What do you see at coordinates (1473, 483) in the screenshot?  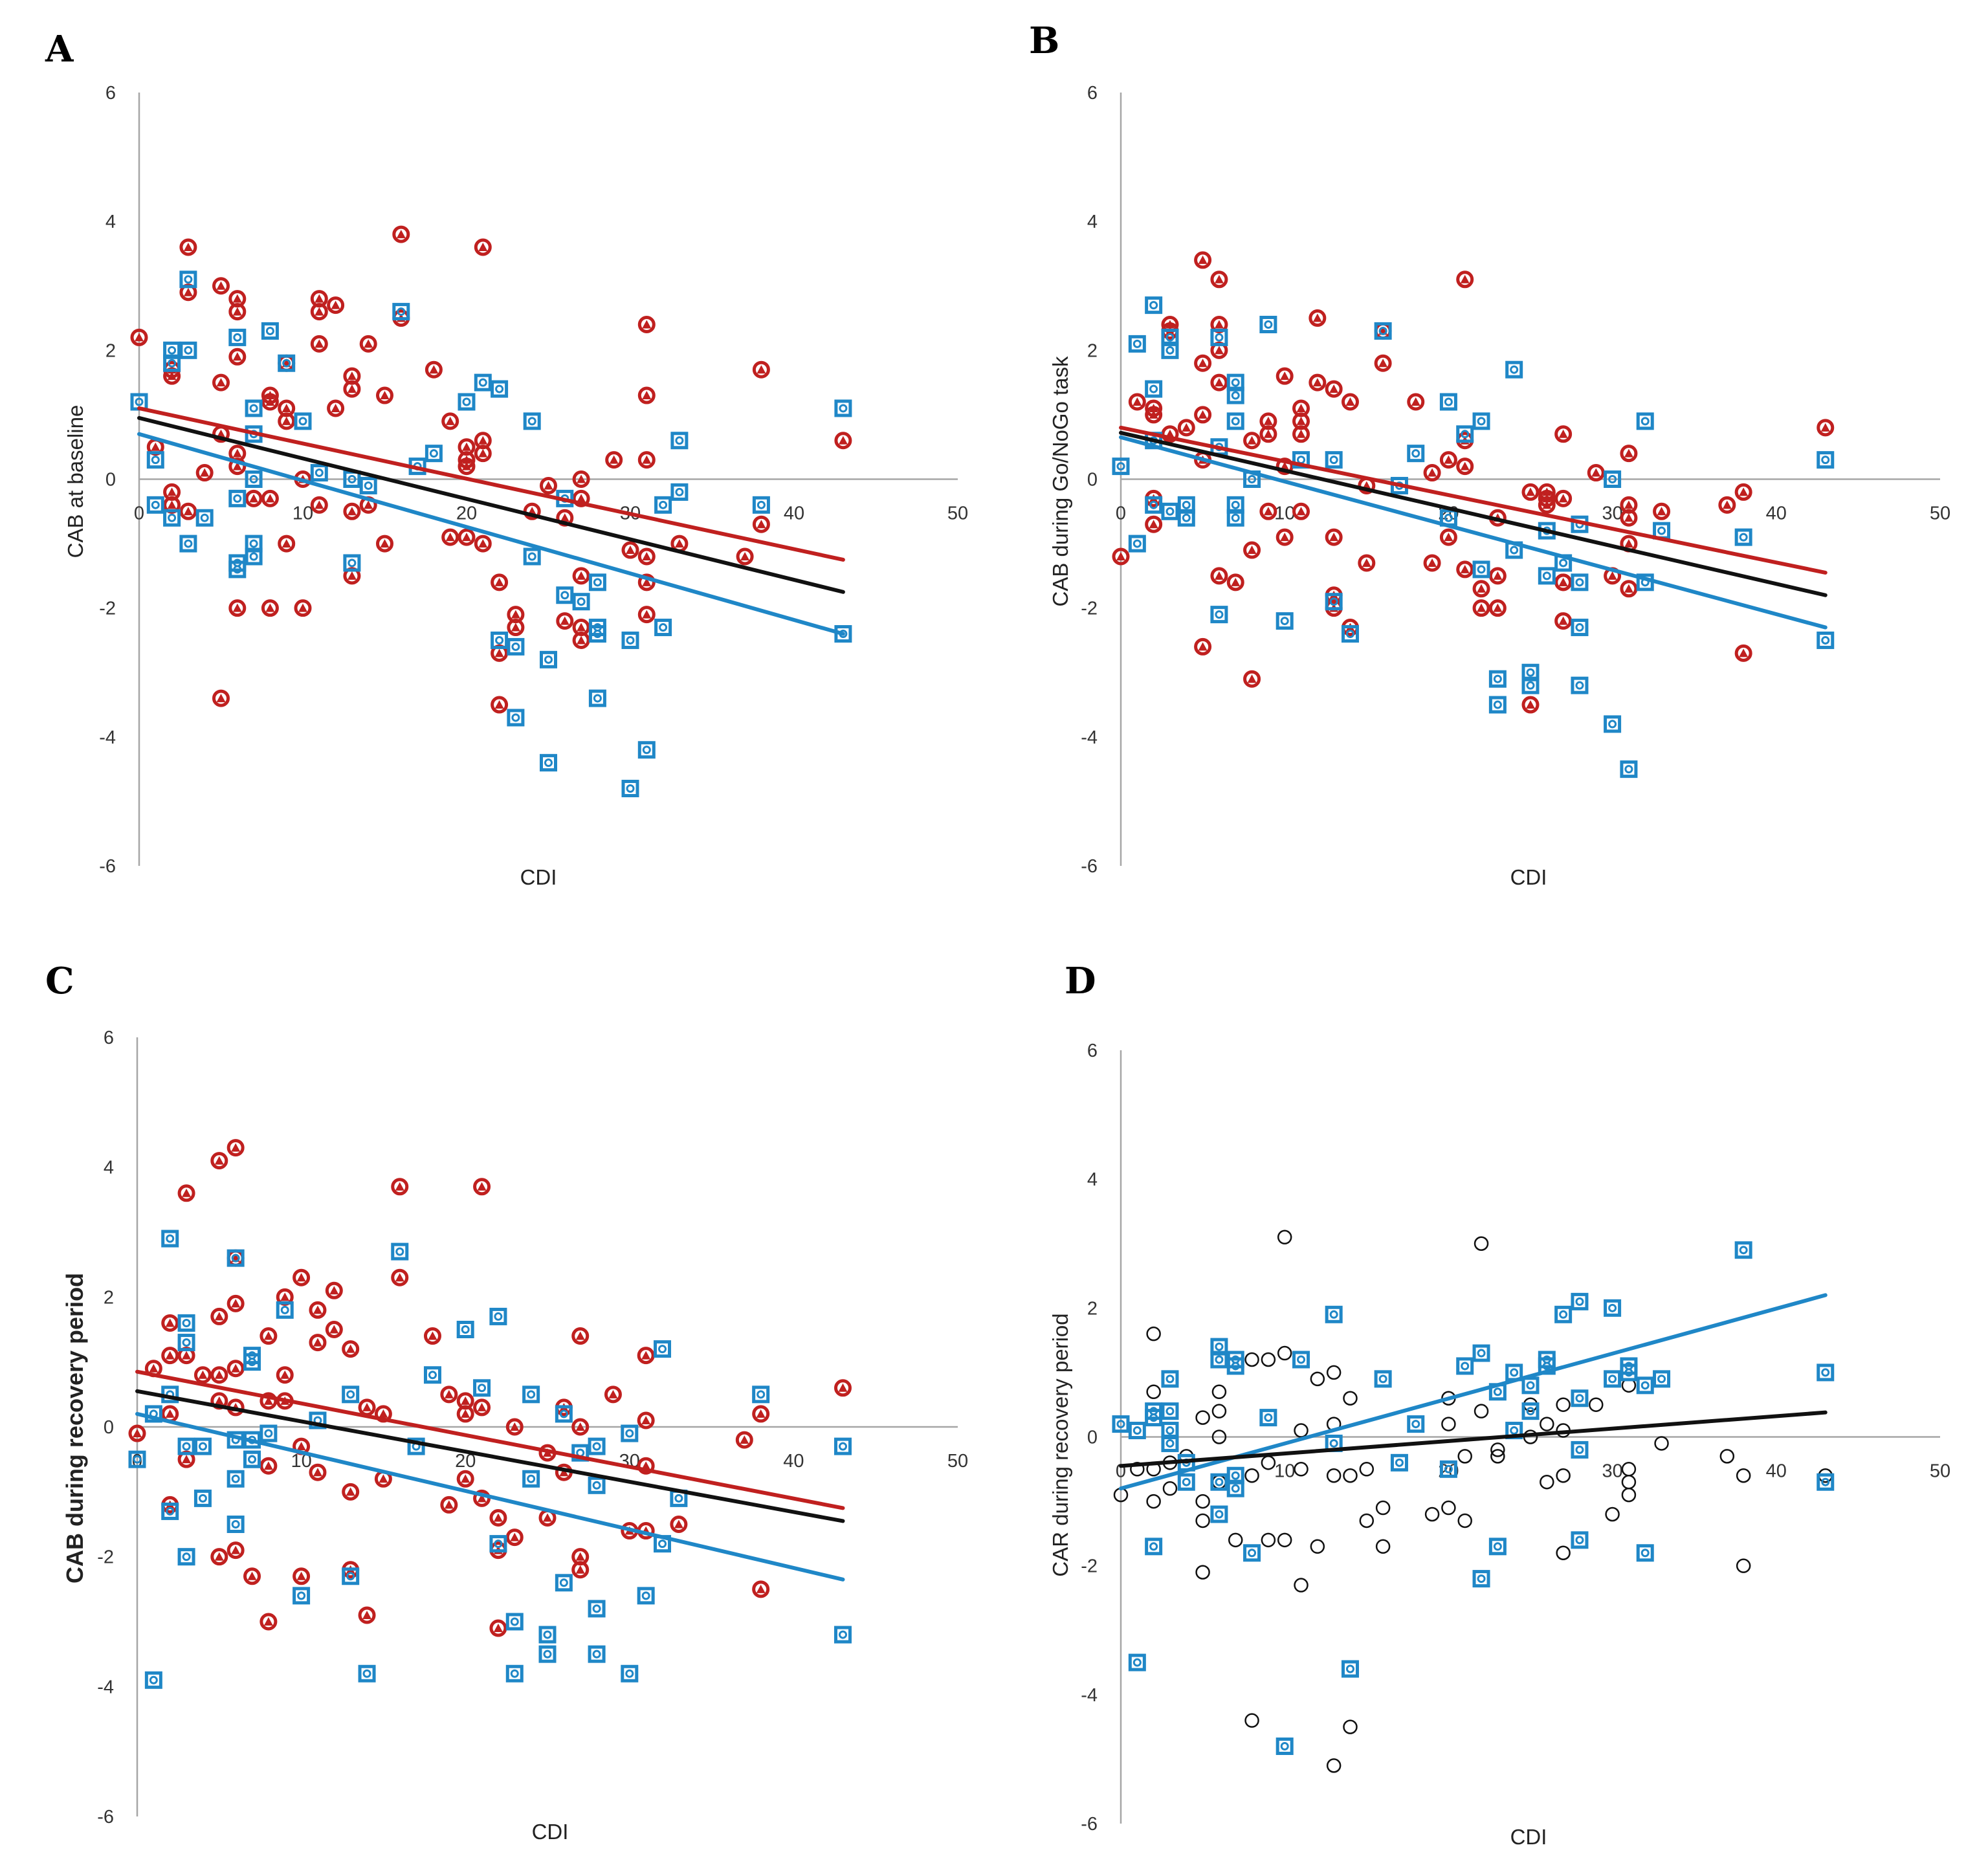 I see `series-red-triangles` at bounding box center [1473, 483].